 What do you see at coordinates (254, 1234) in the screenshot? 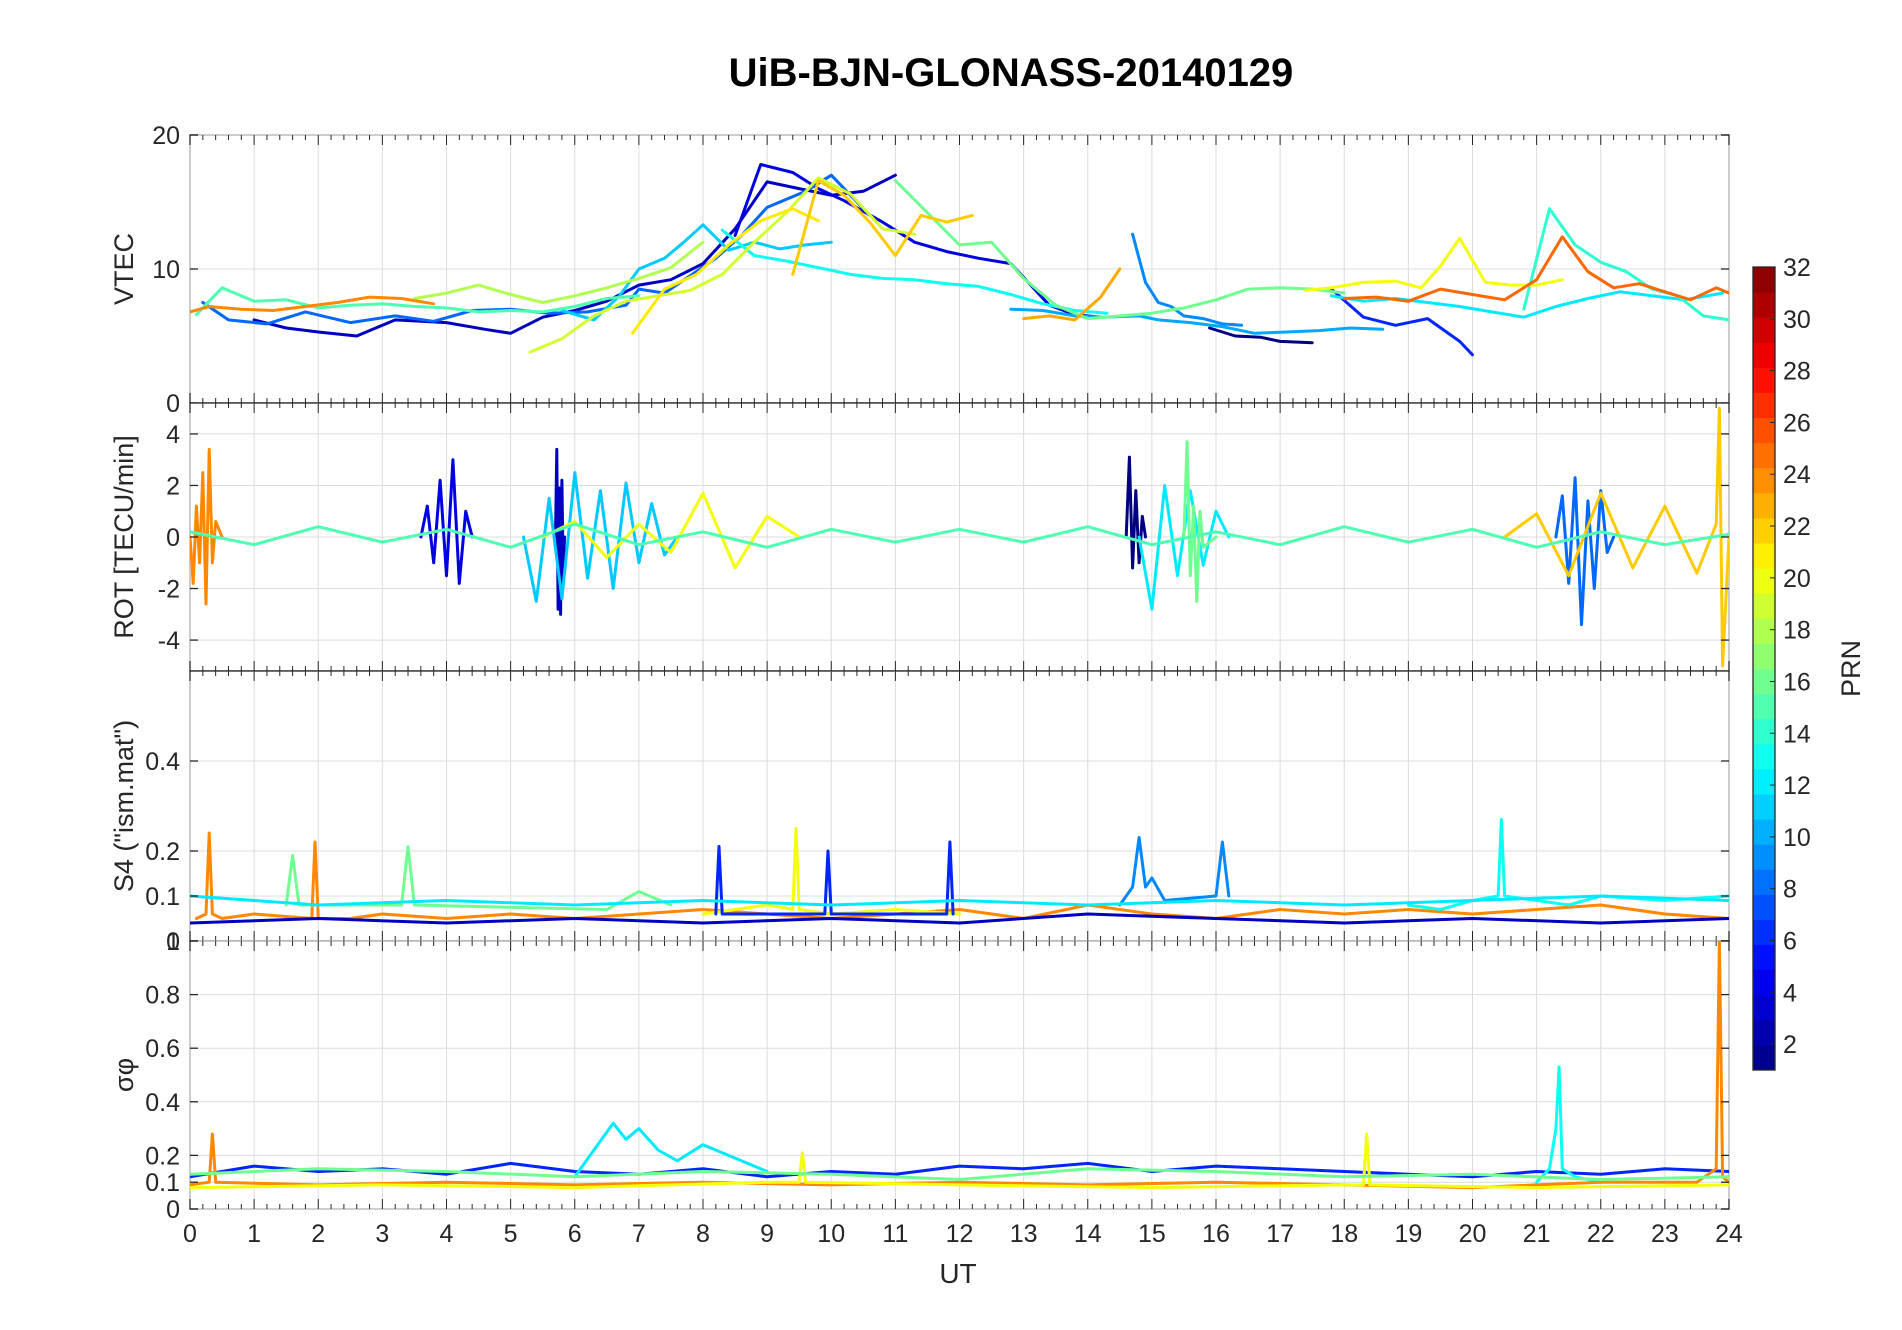
I see `x-tick-label: 1` at bounding box center [254, 1234].